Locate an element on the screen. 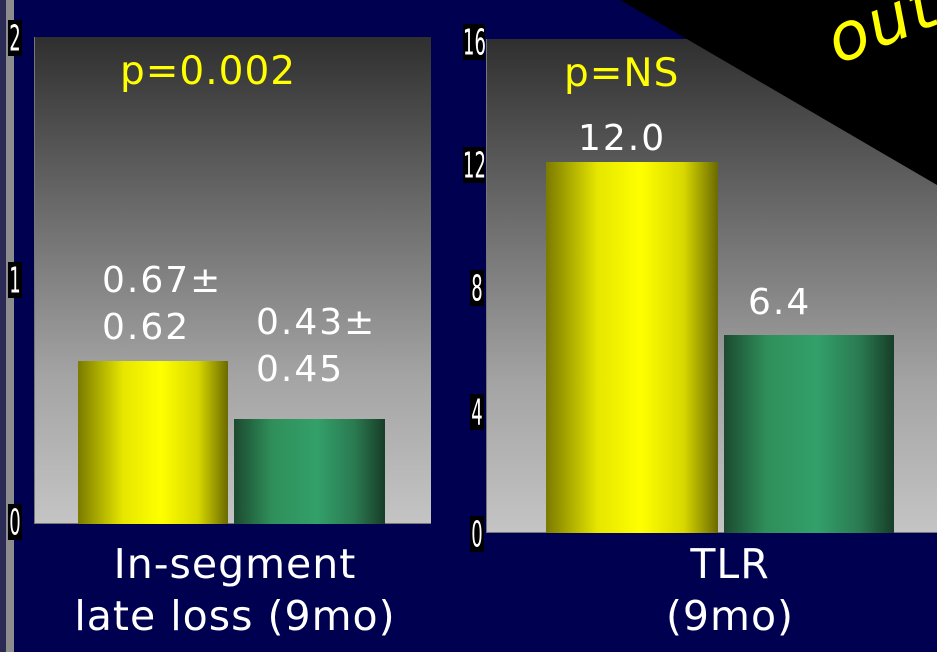 The width and height of the screenshot is (937, 652). y-tick-label: 16 is located at coordinates (474, 42).